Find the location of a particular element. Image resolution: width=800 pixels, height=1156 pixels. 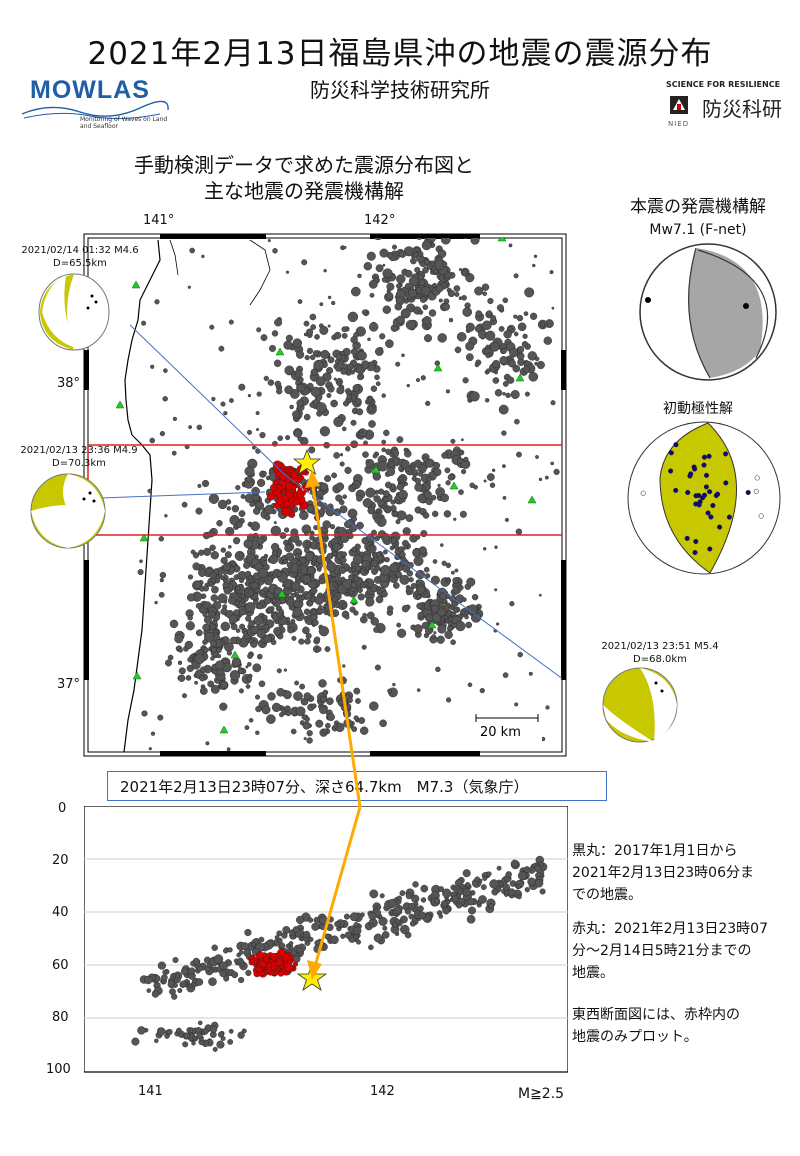

polarity-dot is located at coordinates (756, 491).